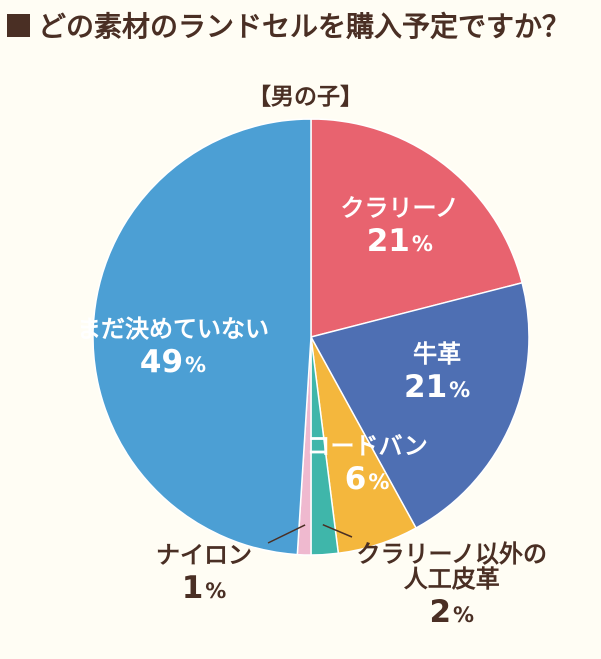 This screenshot has height=659, width=601. What do you see at coordinates (422, 244) in the screenshot?
I see `slice-value-unit-0: %` at bounding box center [422, 244].